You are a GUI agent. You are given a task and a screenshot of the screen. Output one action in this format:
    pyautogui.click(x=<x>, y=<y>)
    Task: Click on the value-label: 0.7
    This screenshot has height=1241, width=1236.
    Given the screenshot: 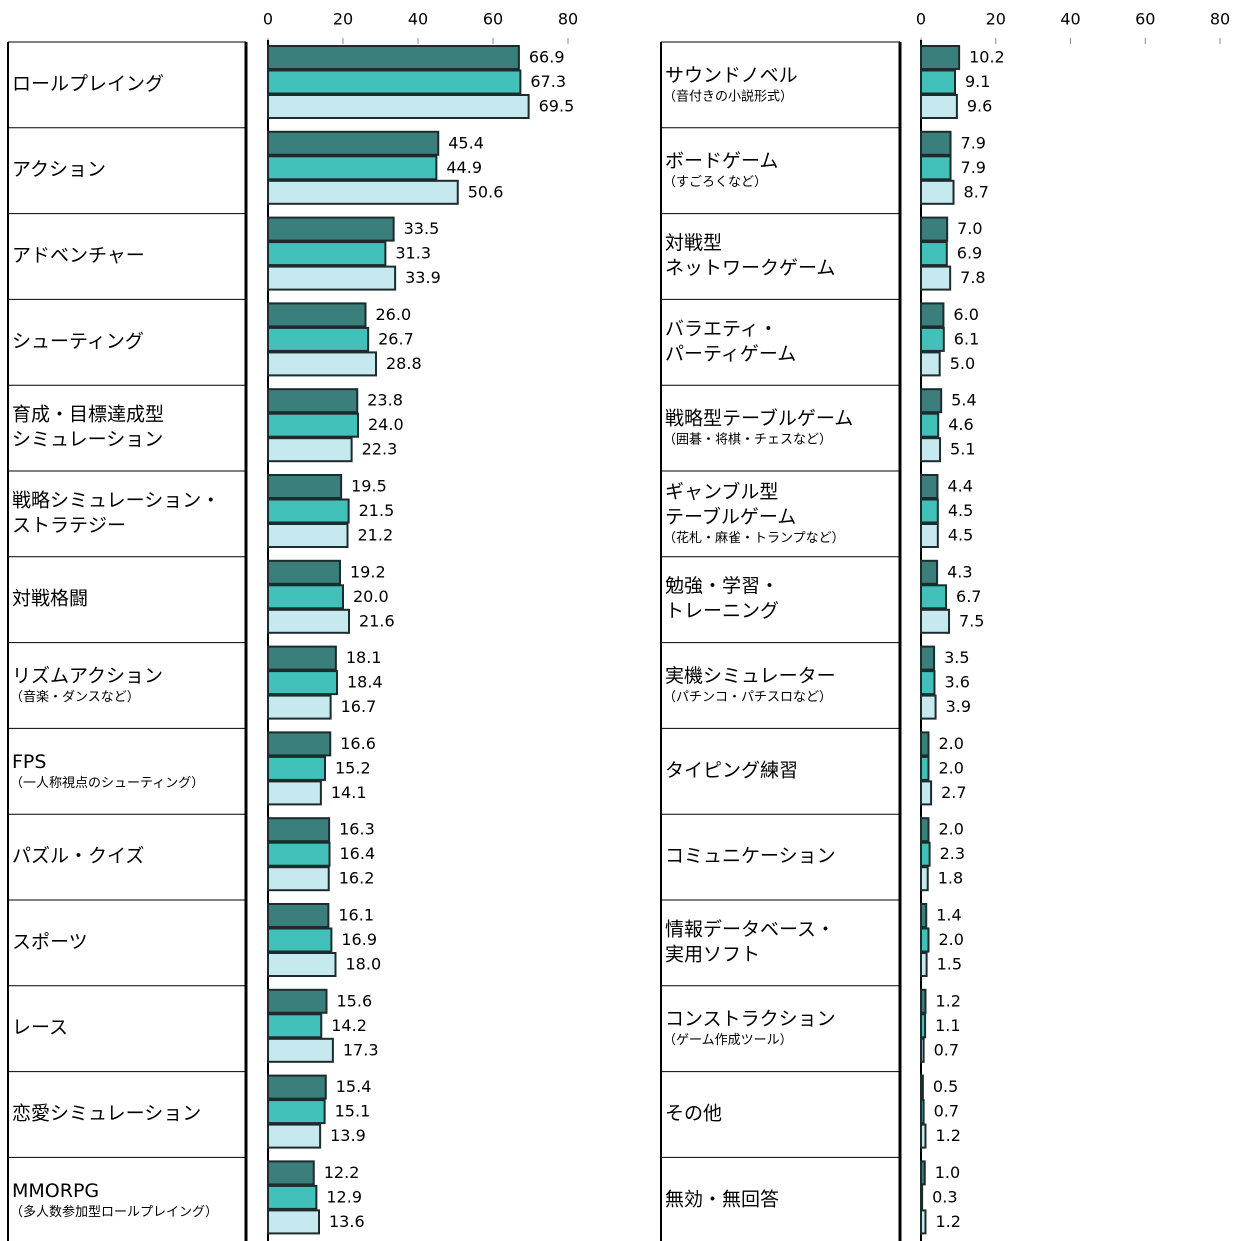 What is the action you would take?
    pyautogui.click(x=946, y=1111)
    